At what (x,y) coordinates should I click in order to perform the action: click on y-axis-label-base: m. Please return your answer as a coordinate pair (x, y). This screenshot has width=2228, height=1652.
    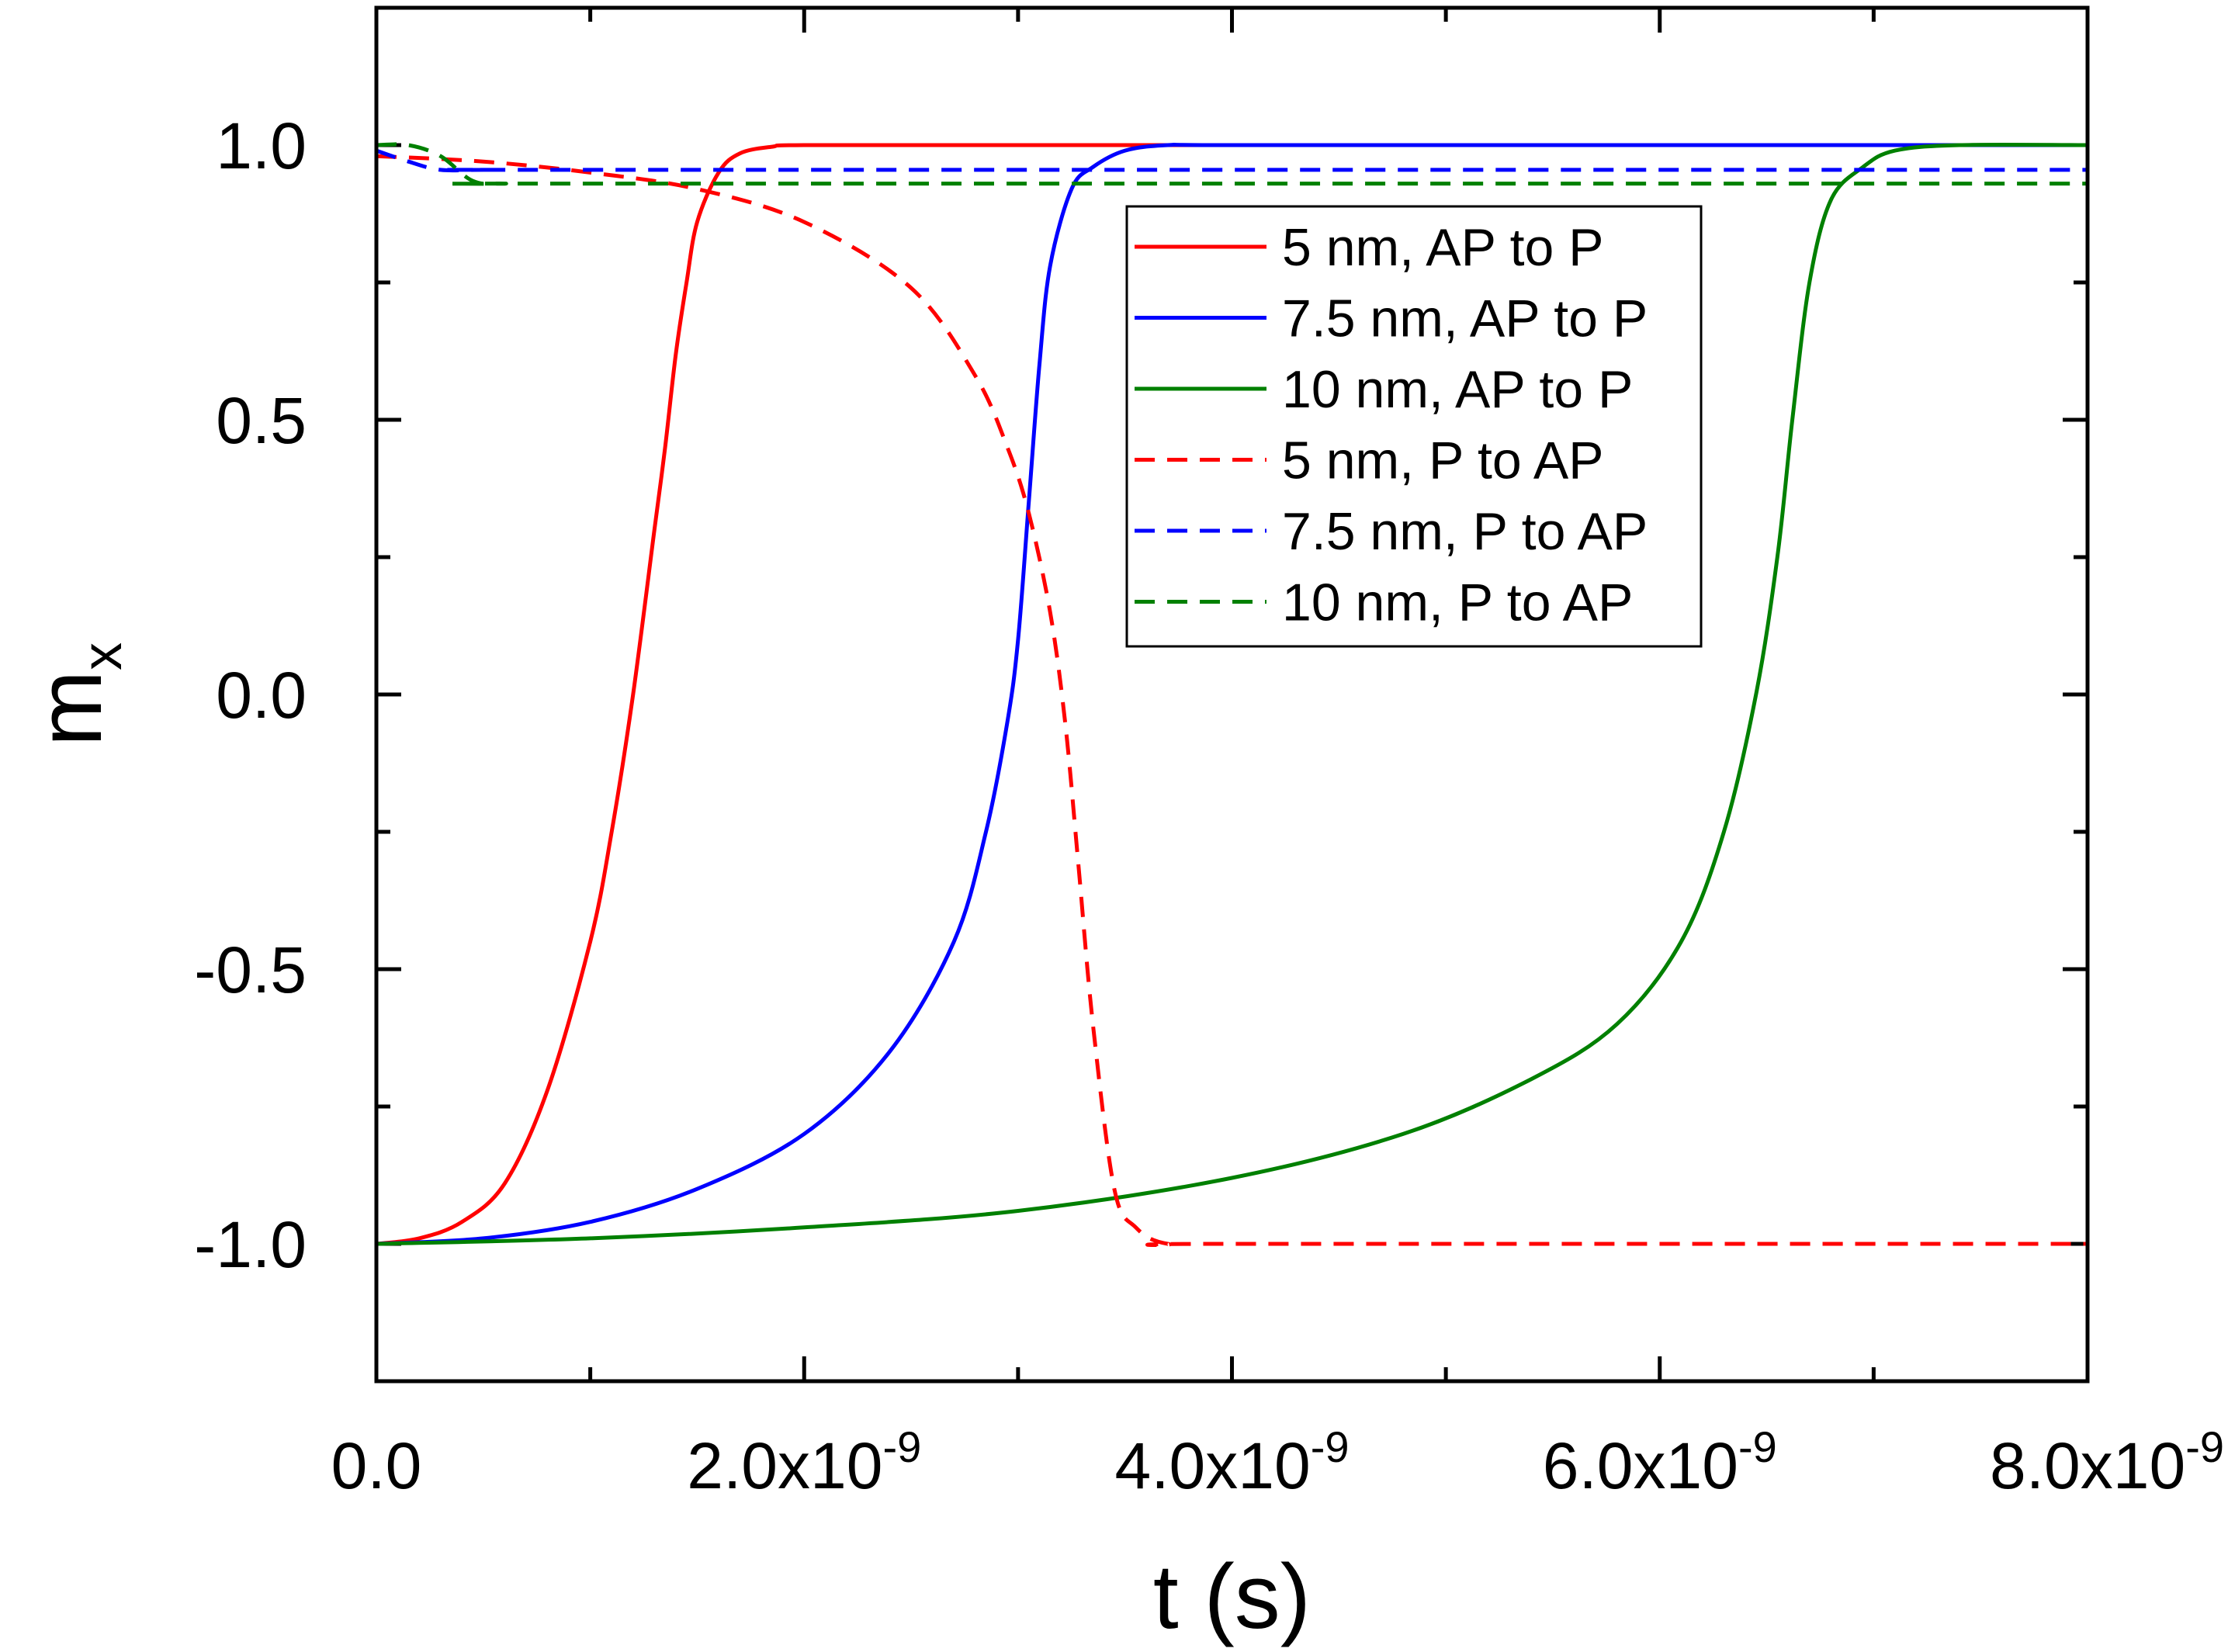
    Looking at the image, I should click on (70, 708).